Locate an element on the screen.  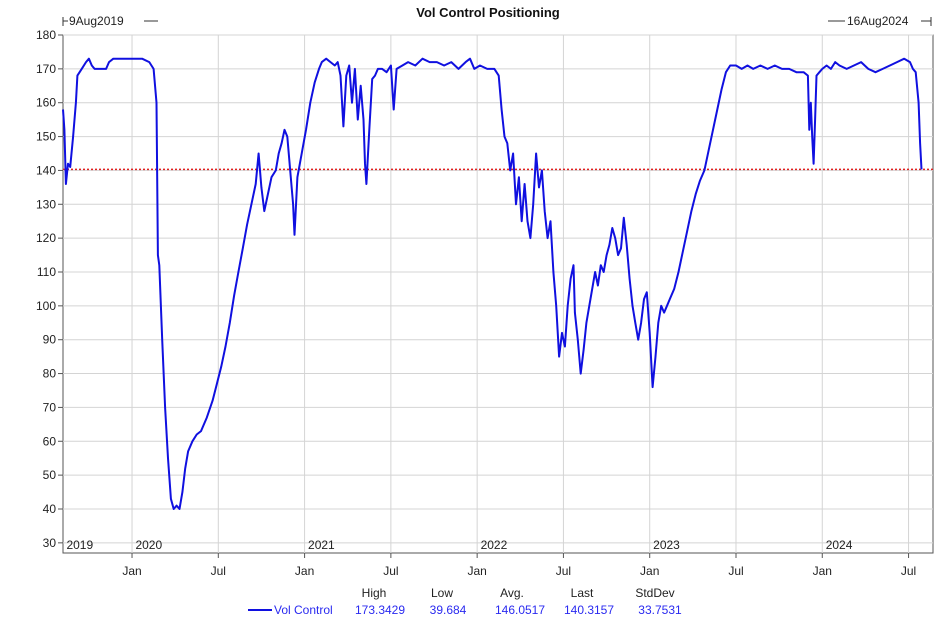
stat-header-low: Low is located at coordinates (442, 593).